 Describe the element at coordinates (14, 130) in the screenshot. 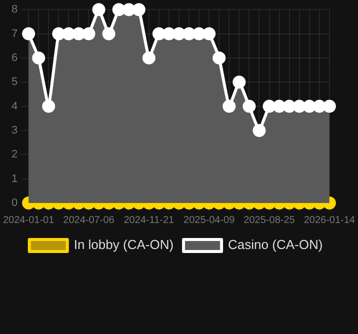

I see `y-tick-label: 3` at that location.